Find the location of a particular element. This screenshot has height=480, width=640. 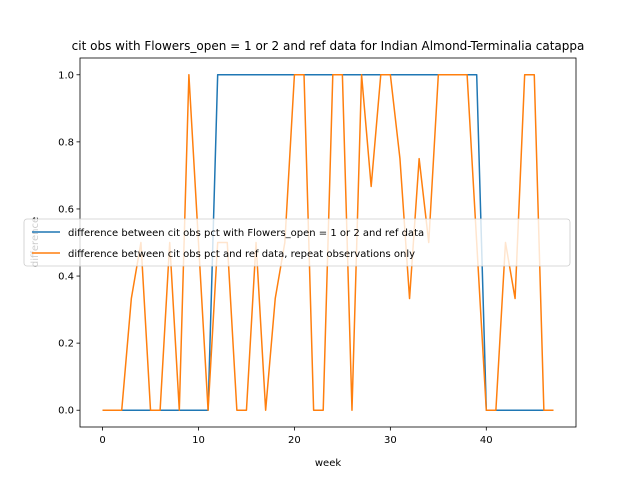

x-tick-label: 40 is located at coordinates (486, 440).